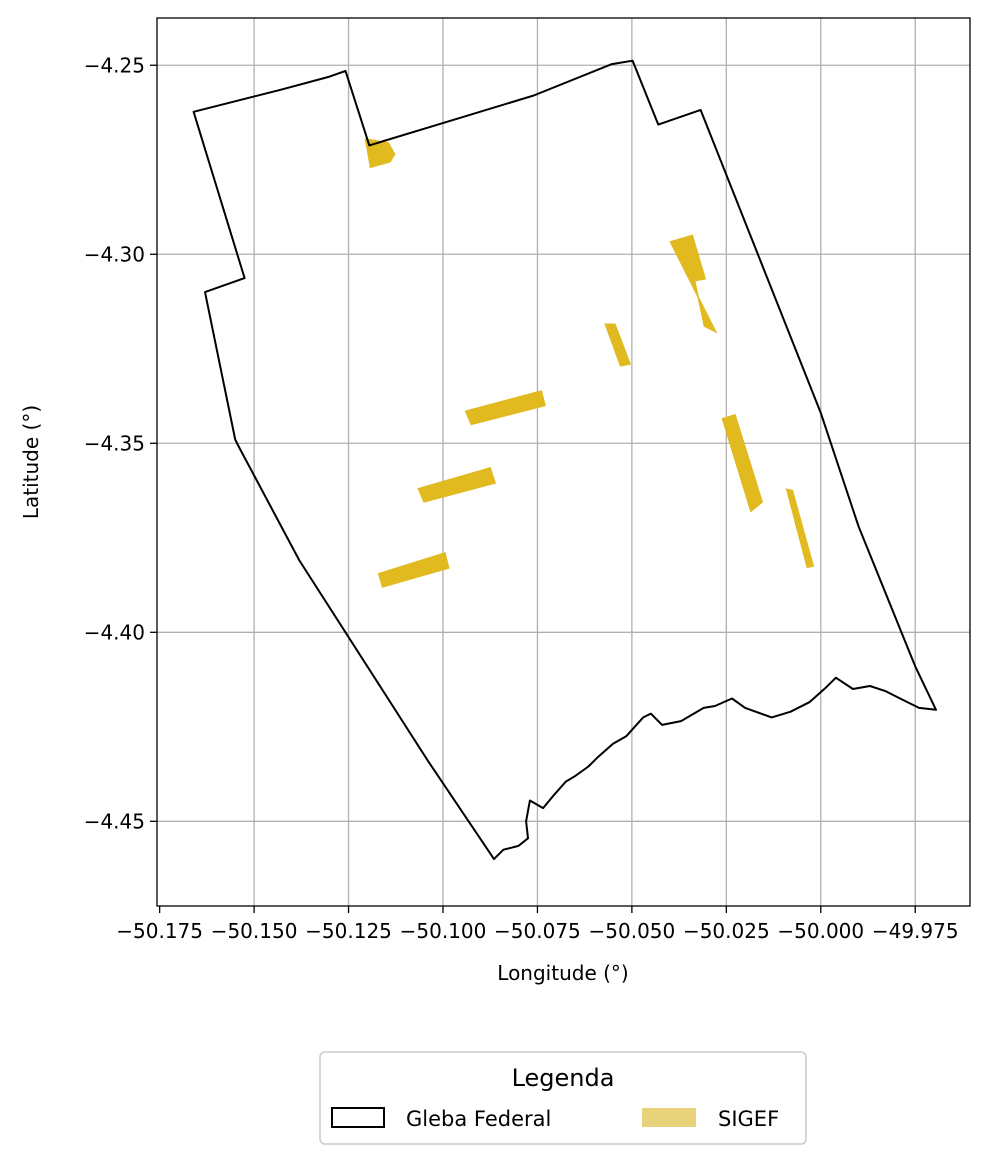 The image size is (992, 1163). What do you see at coordinates (562, 973) in the screenshot?
I see `x-axis-title: Longitude (°)` at bounding box center [562, 973].